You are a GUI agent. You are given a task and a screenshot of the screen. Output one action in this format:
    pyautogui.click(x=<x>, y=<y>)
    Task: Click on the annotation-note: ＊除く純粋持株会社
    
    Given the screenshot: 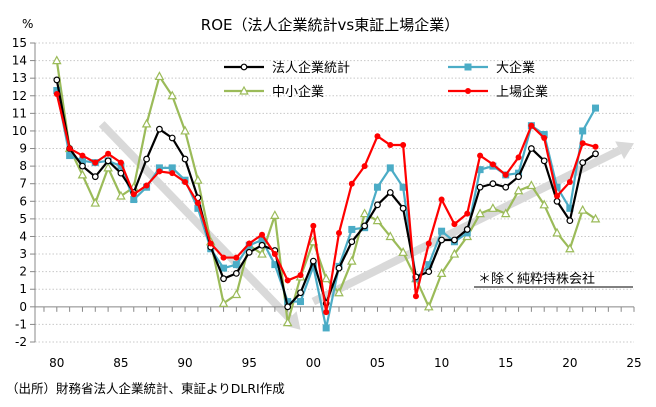 What is the action you would take?
    pyautogui.click(x=536, y=279)
    